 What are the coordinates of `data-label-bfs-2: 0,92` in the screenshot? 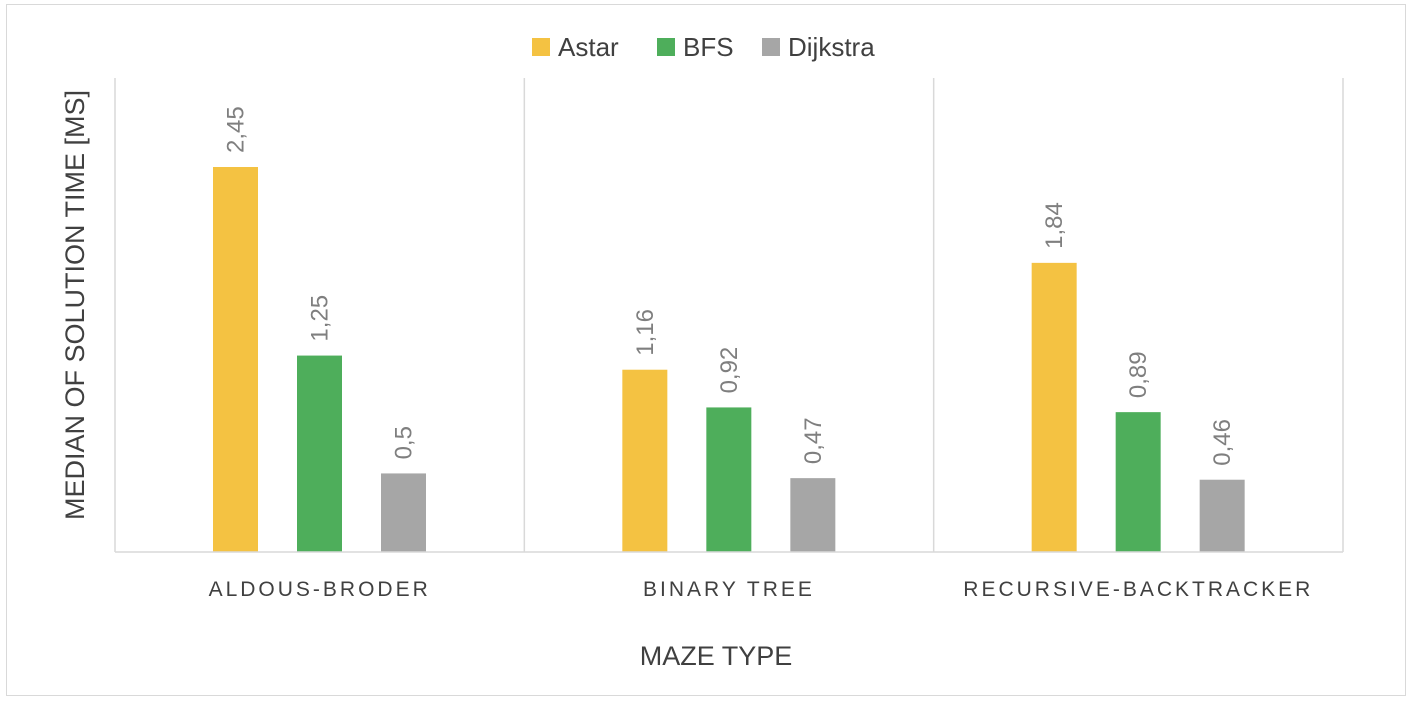 It's located at (729, 370).